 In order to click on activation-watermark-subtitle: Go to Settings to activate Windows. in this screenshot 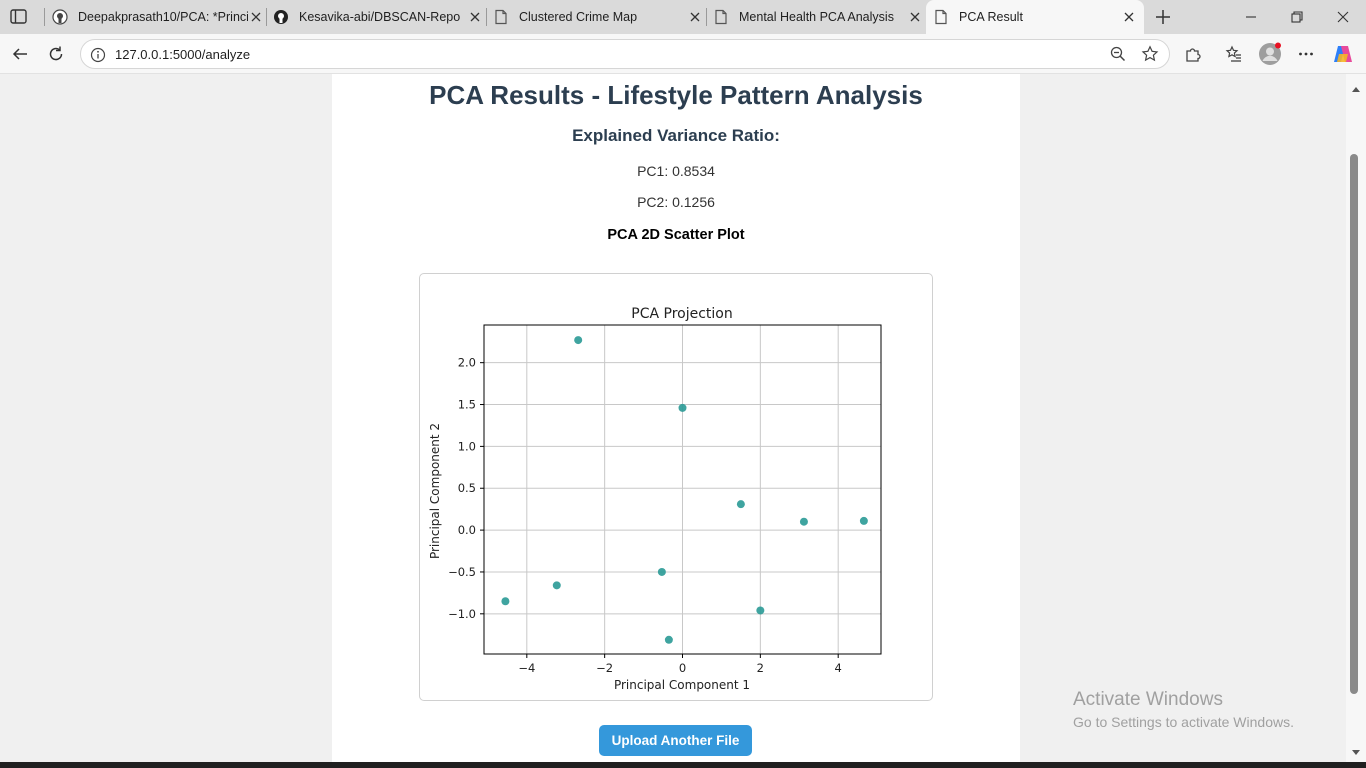, I will do `click(1183, 722)`.